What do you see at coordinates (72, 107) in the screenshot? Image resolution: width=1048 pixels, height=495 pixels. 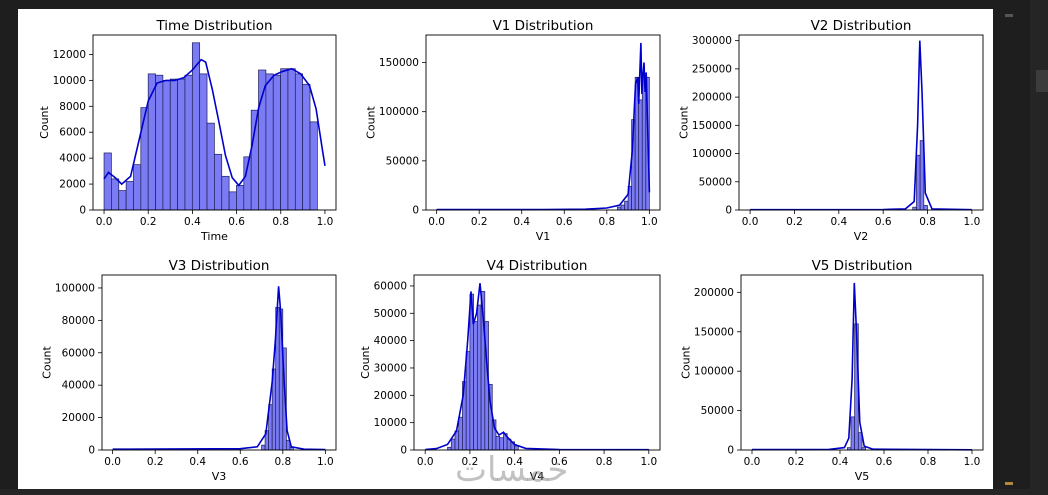 I see `y-tick-label: 8000` at bounding box center [72, 107].